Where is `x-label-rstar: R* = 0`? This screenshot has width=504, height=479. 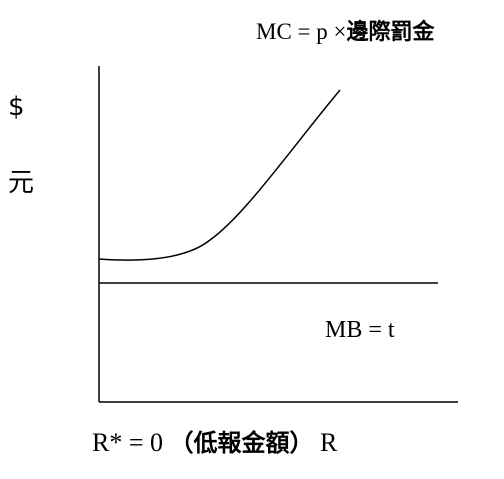 x-label-rstar: R* = 0 is located at coordinates (128, 442).